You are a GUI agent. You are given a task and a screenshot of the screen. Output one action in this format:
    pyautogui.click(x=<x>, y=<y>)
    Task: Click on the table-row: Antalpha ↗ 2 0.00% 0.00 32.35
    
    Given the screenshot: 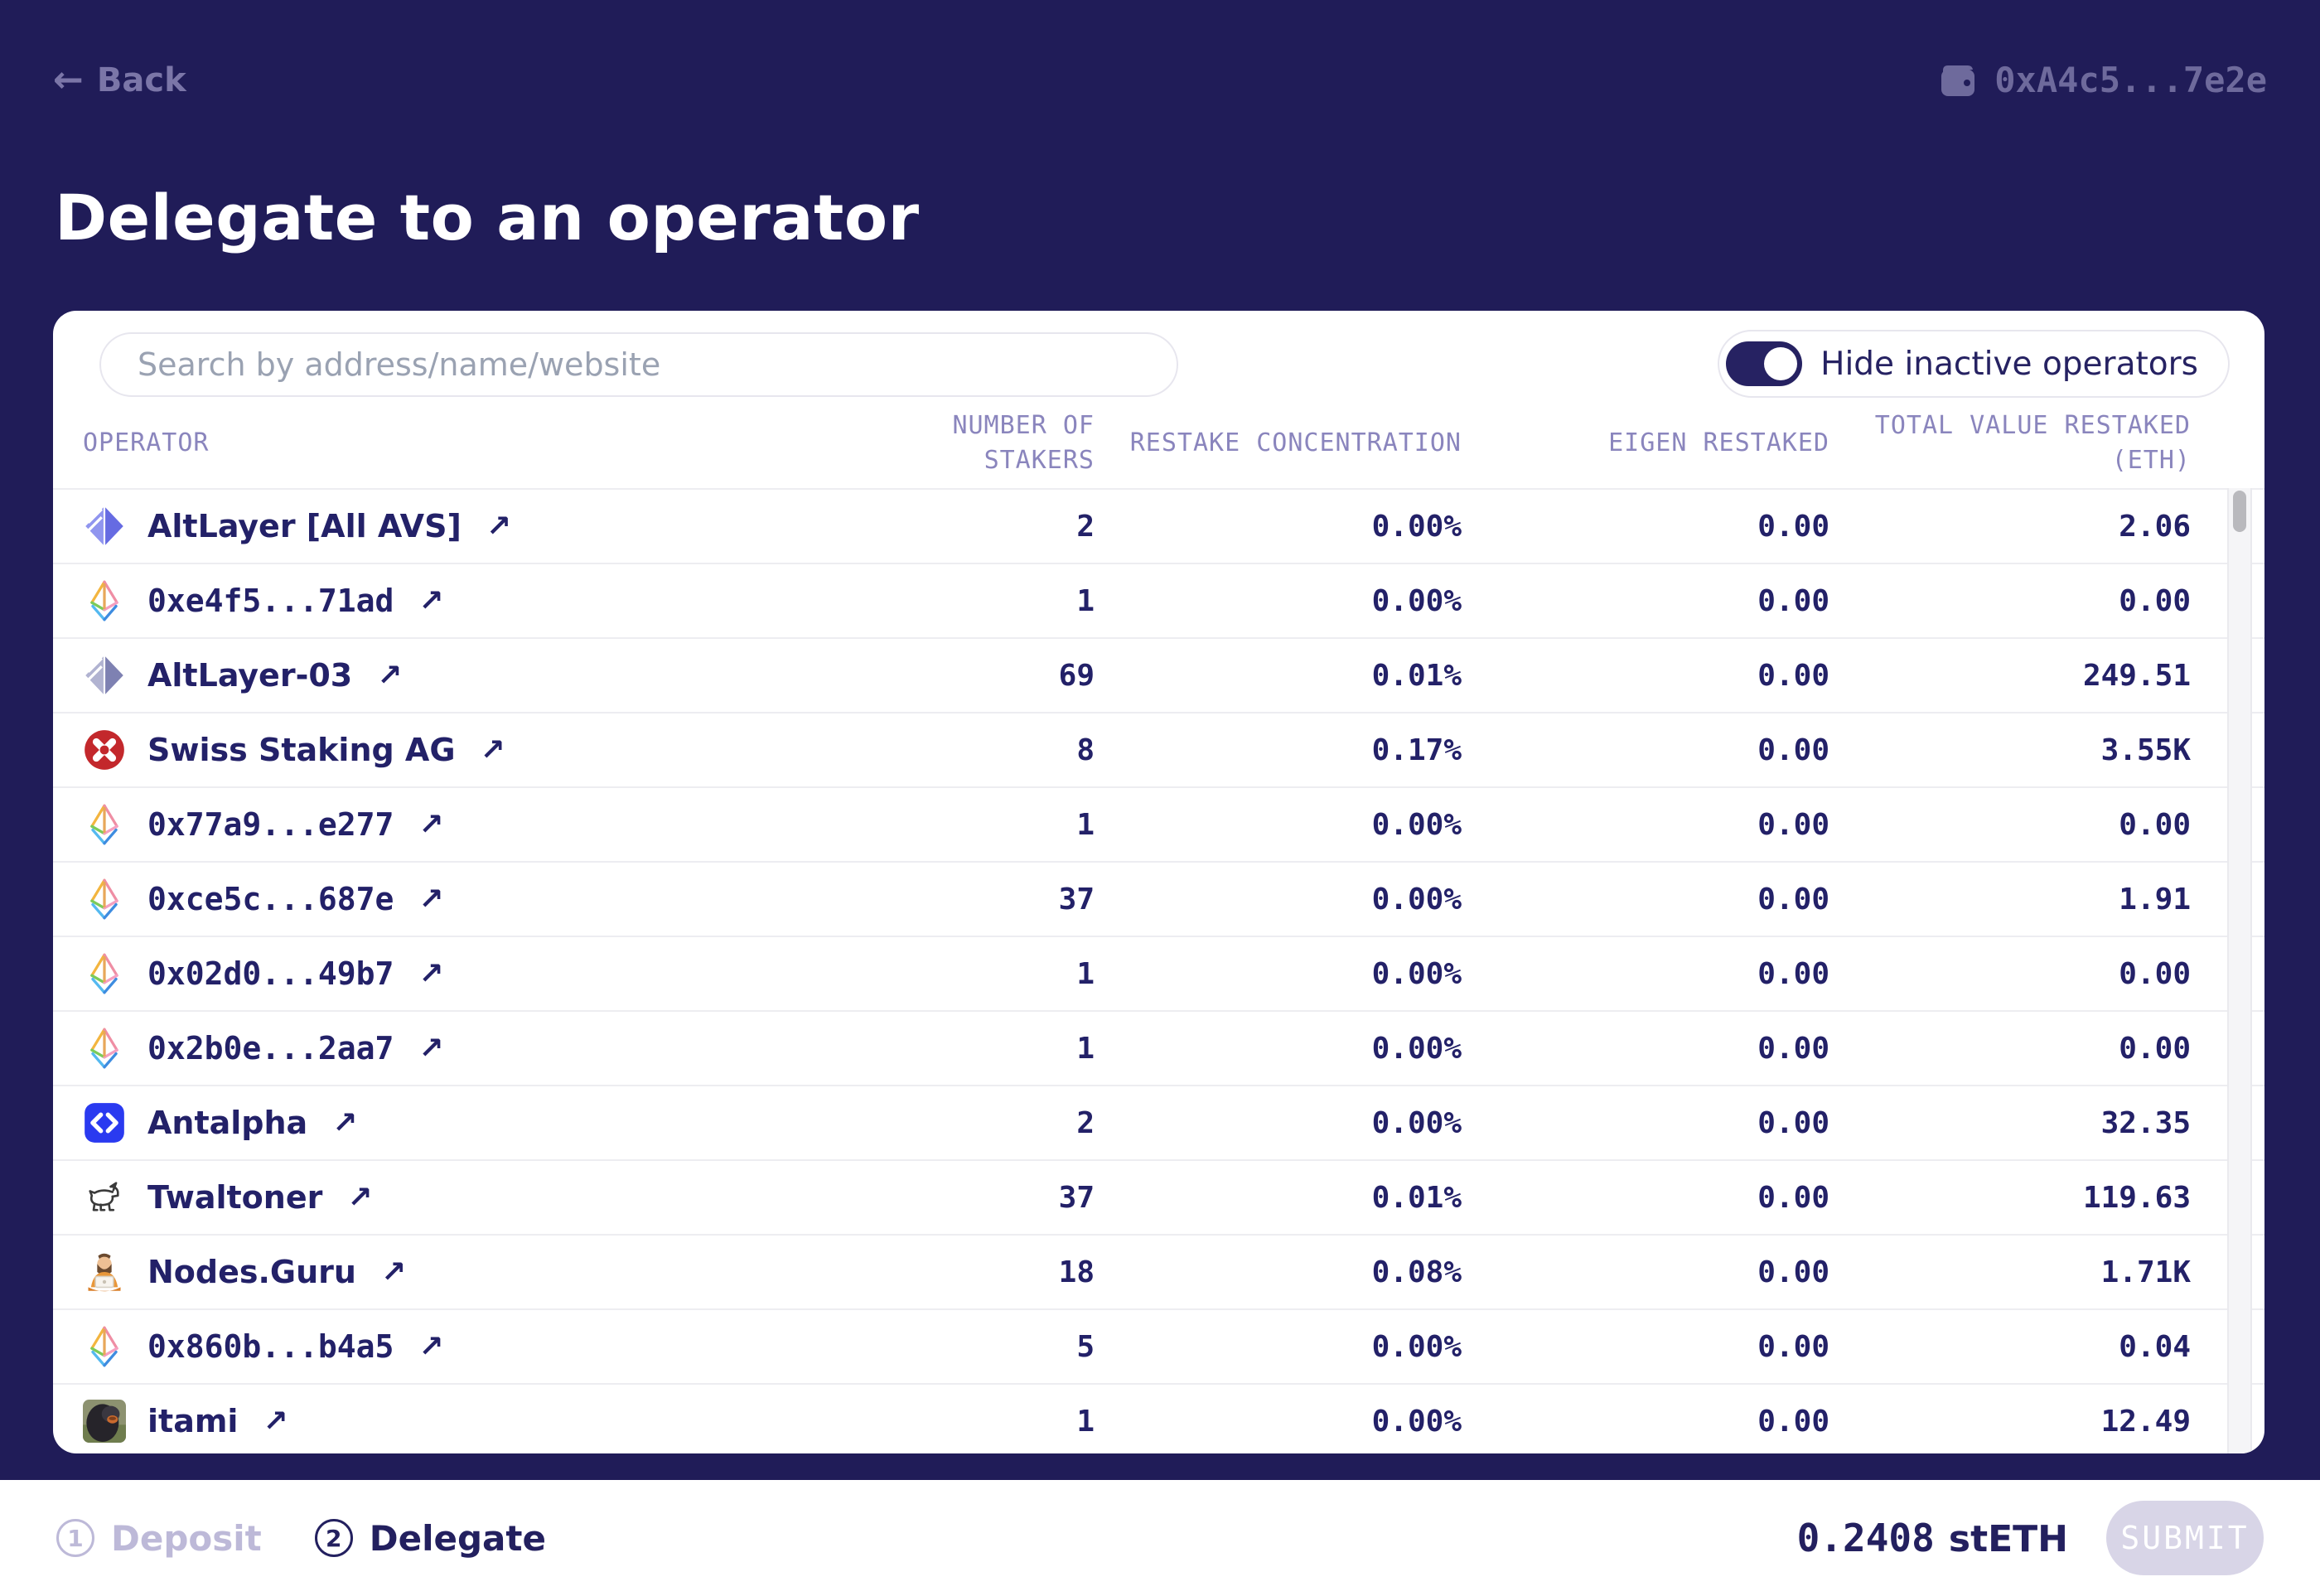 What is the action you would take?
    pyautogui.click(x=1158, y=1122)
    